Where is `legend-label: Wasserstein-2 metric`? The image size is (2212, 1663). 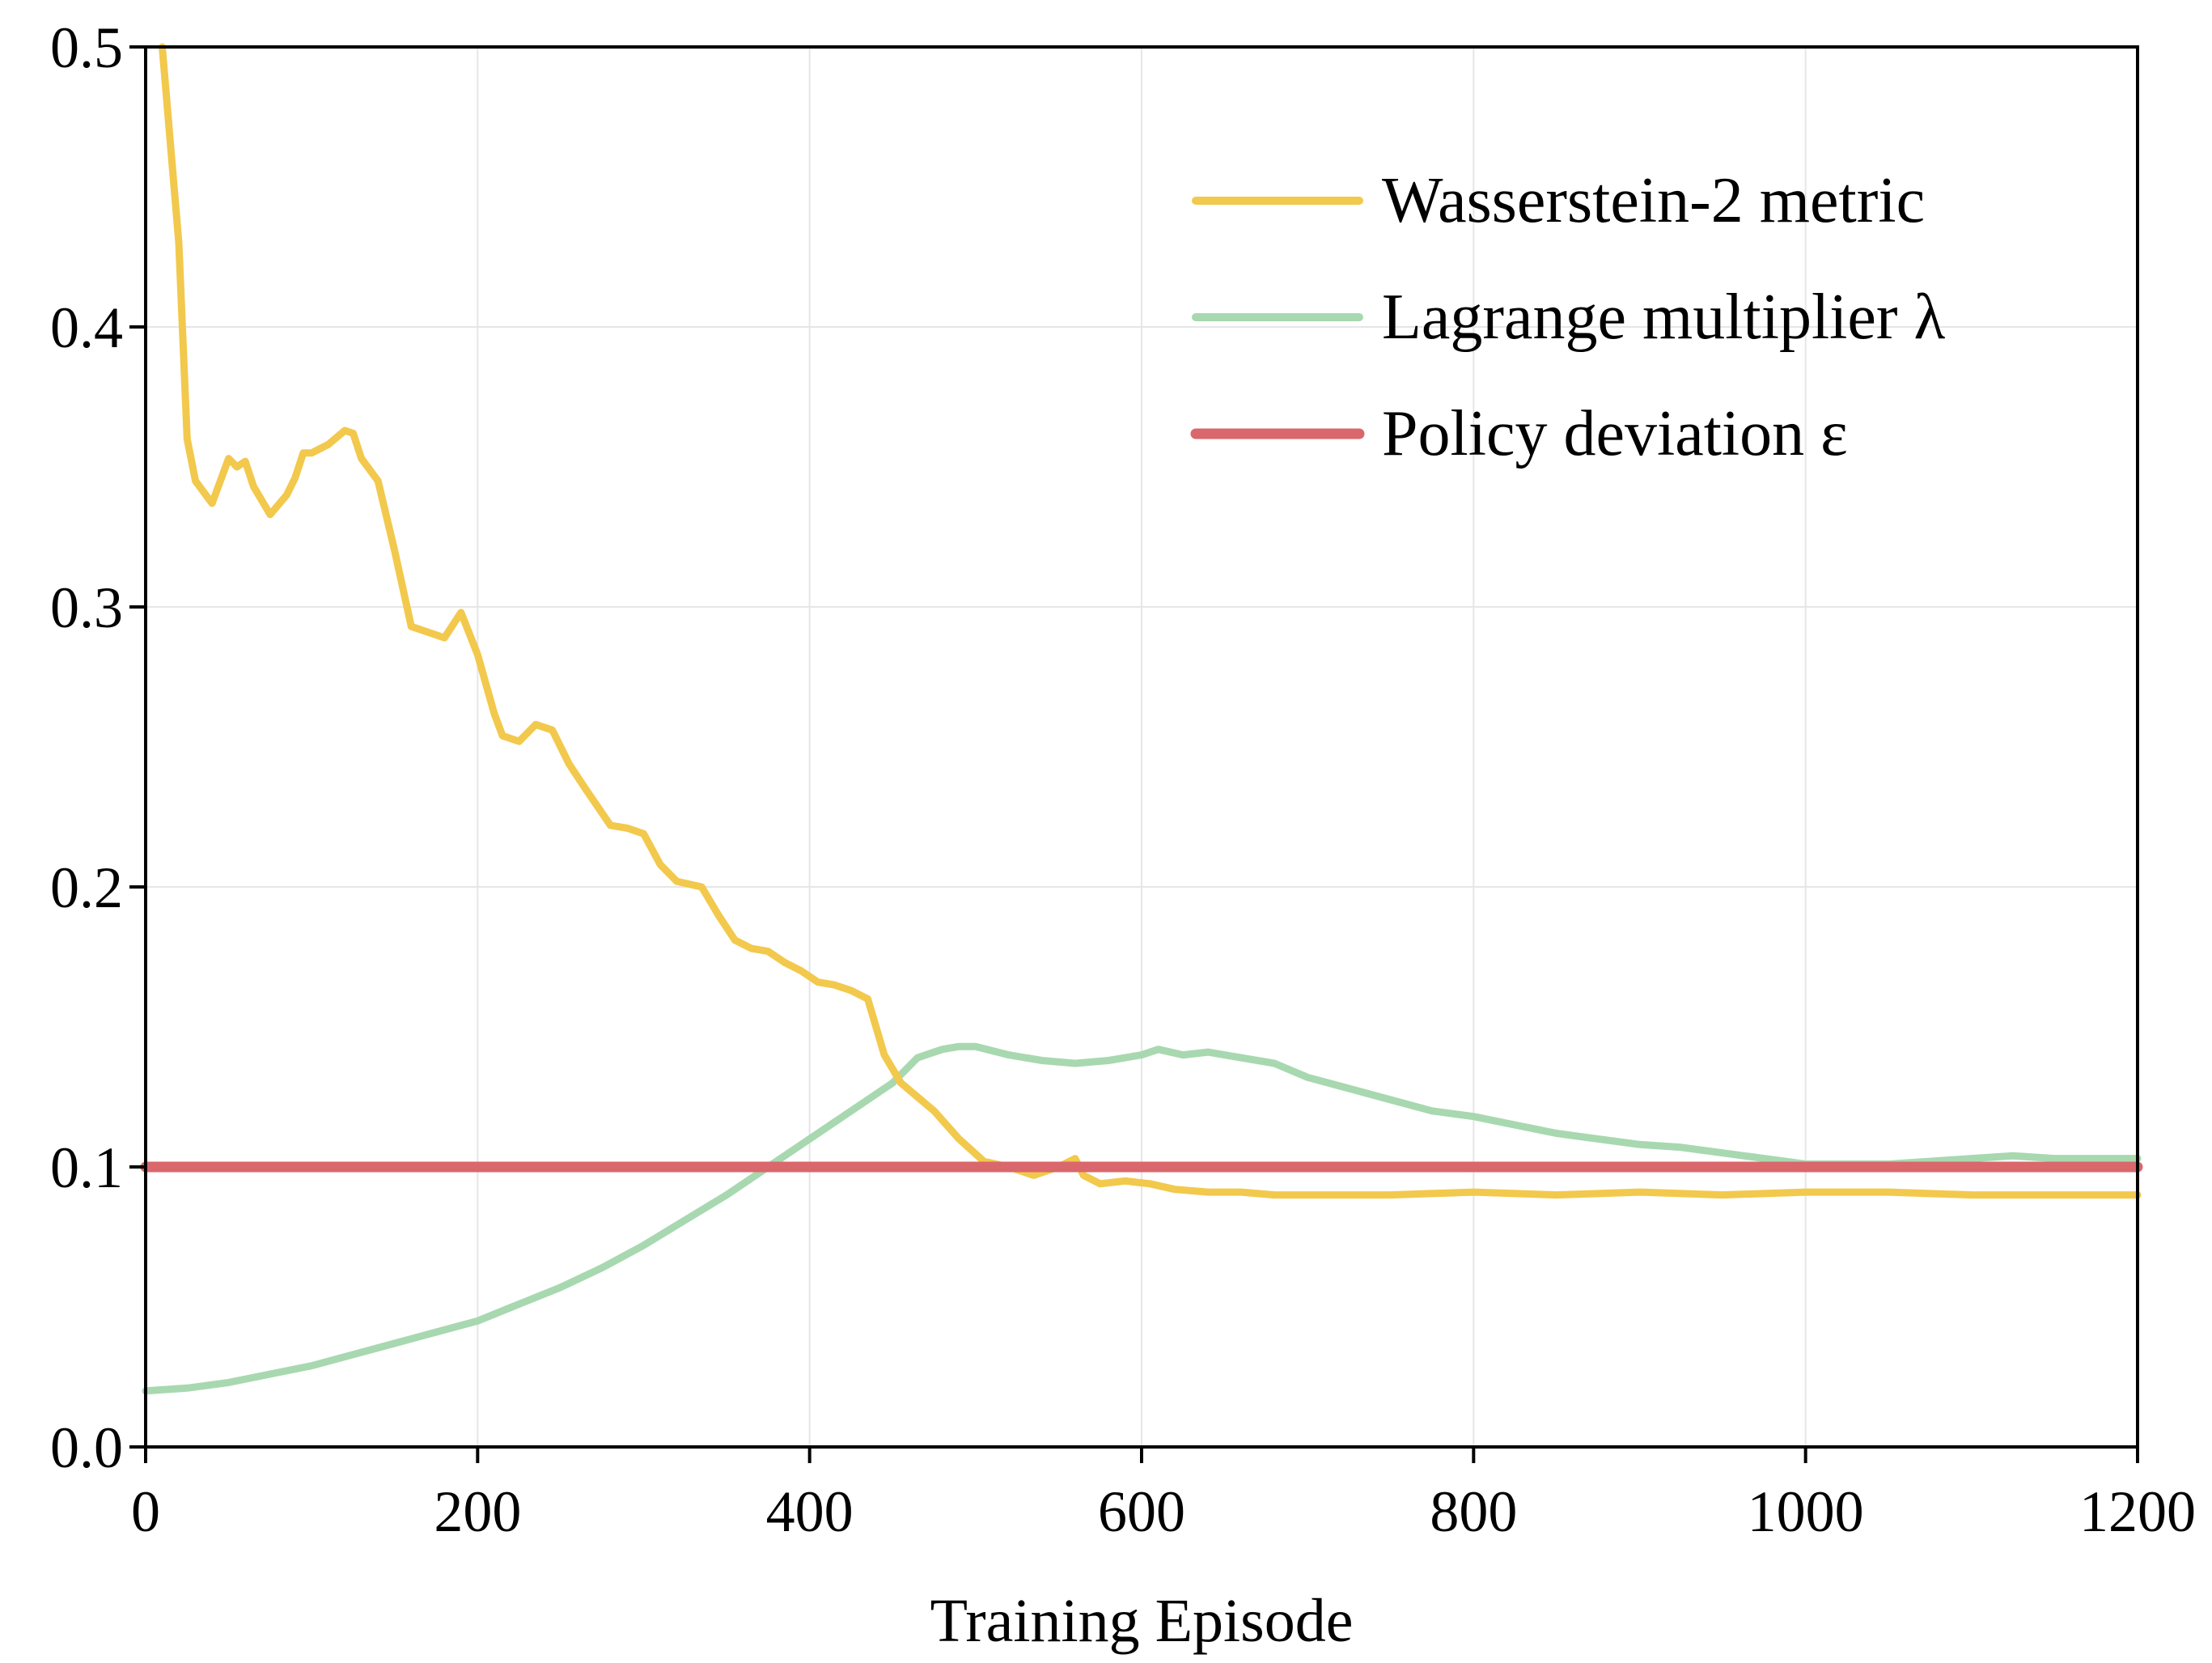
legend-label: Wasserstein-2 metric is located at coordinates (1653, 200).